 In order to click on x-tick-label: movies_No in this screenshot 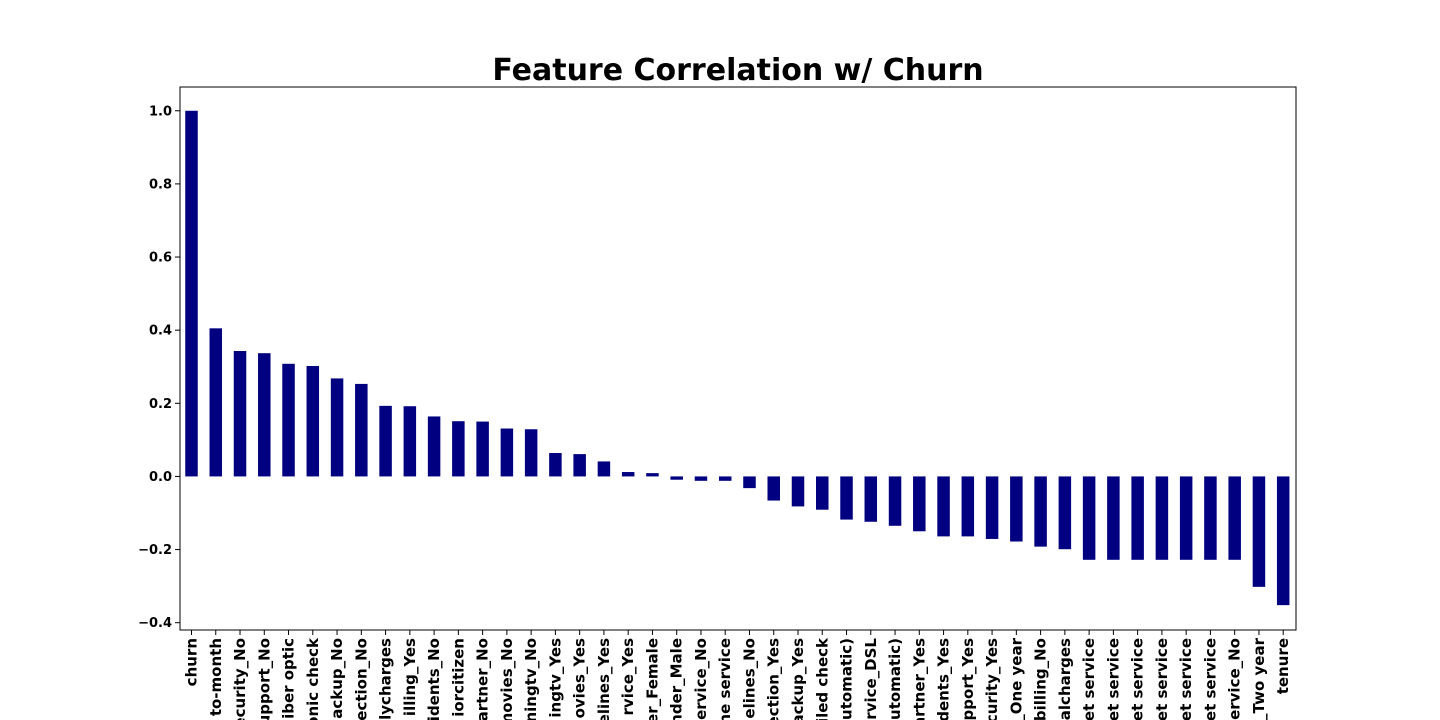, I will do `click(507, 679)`.